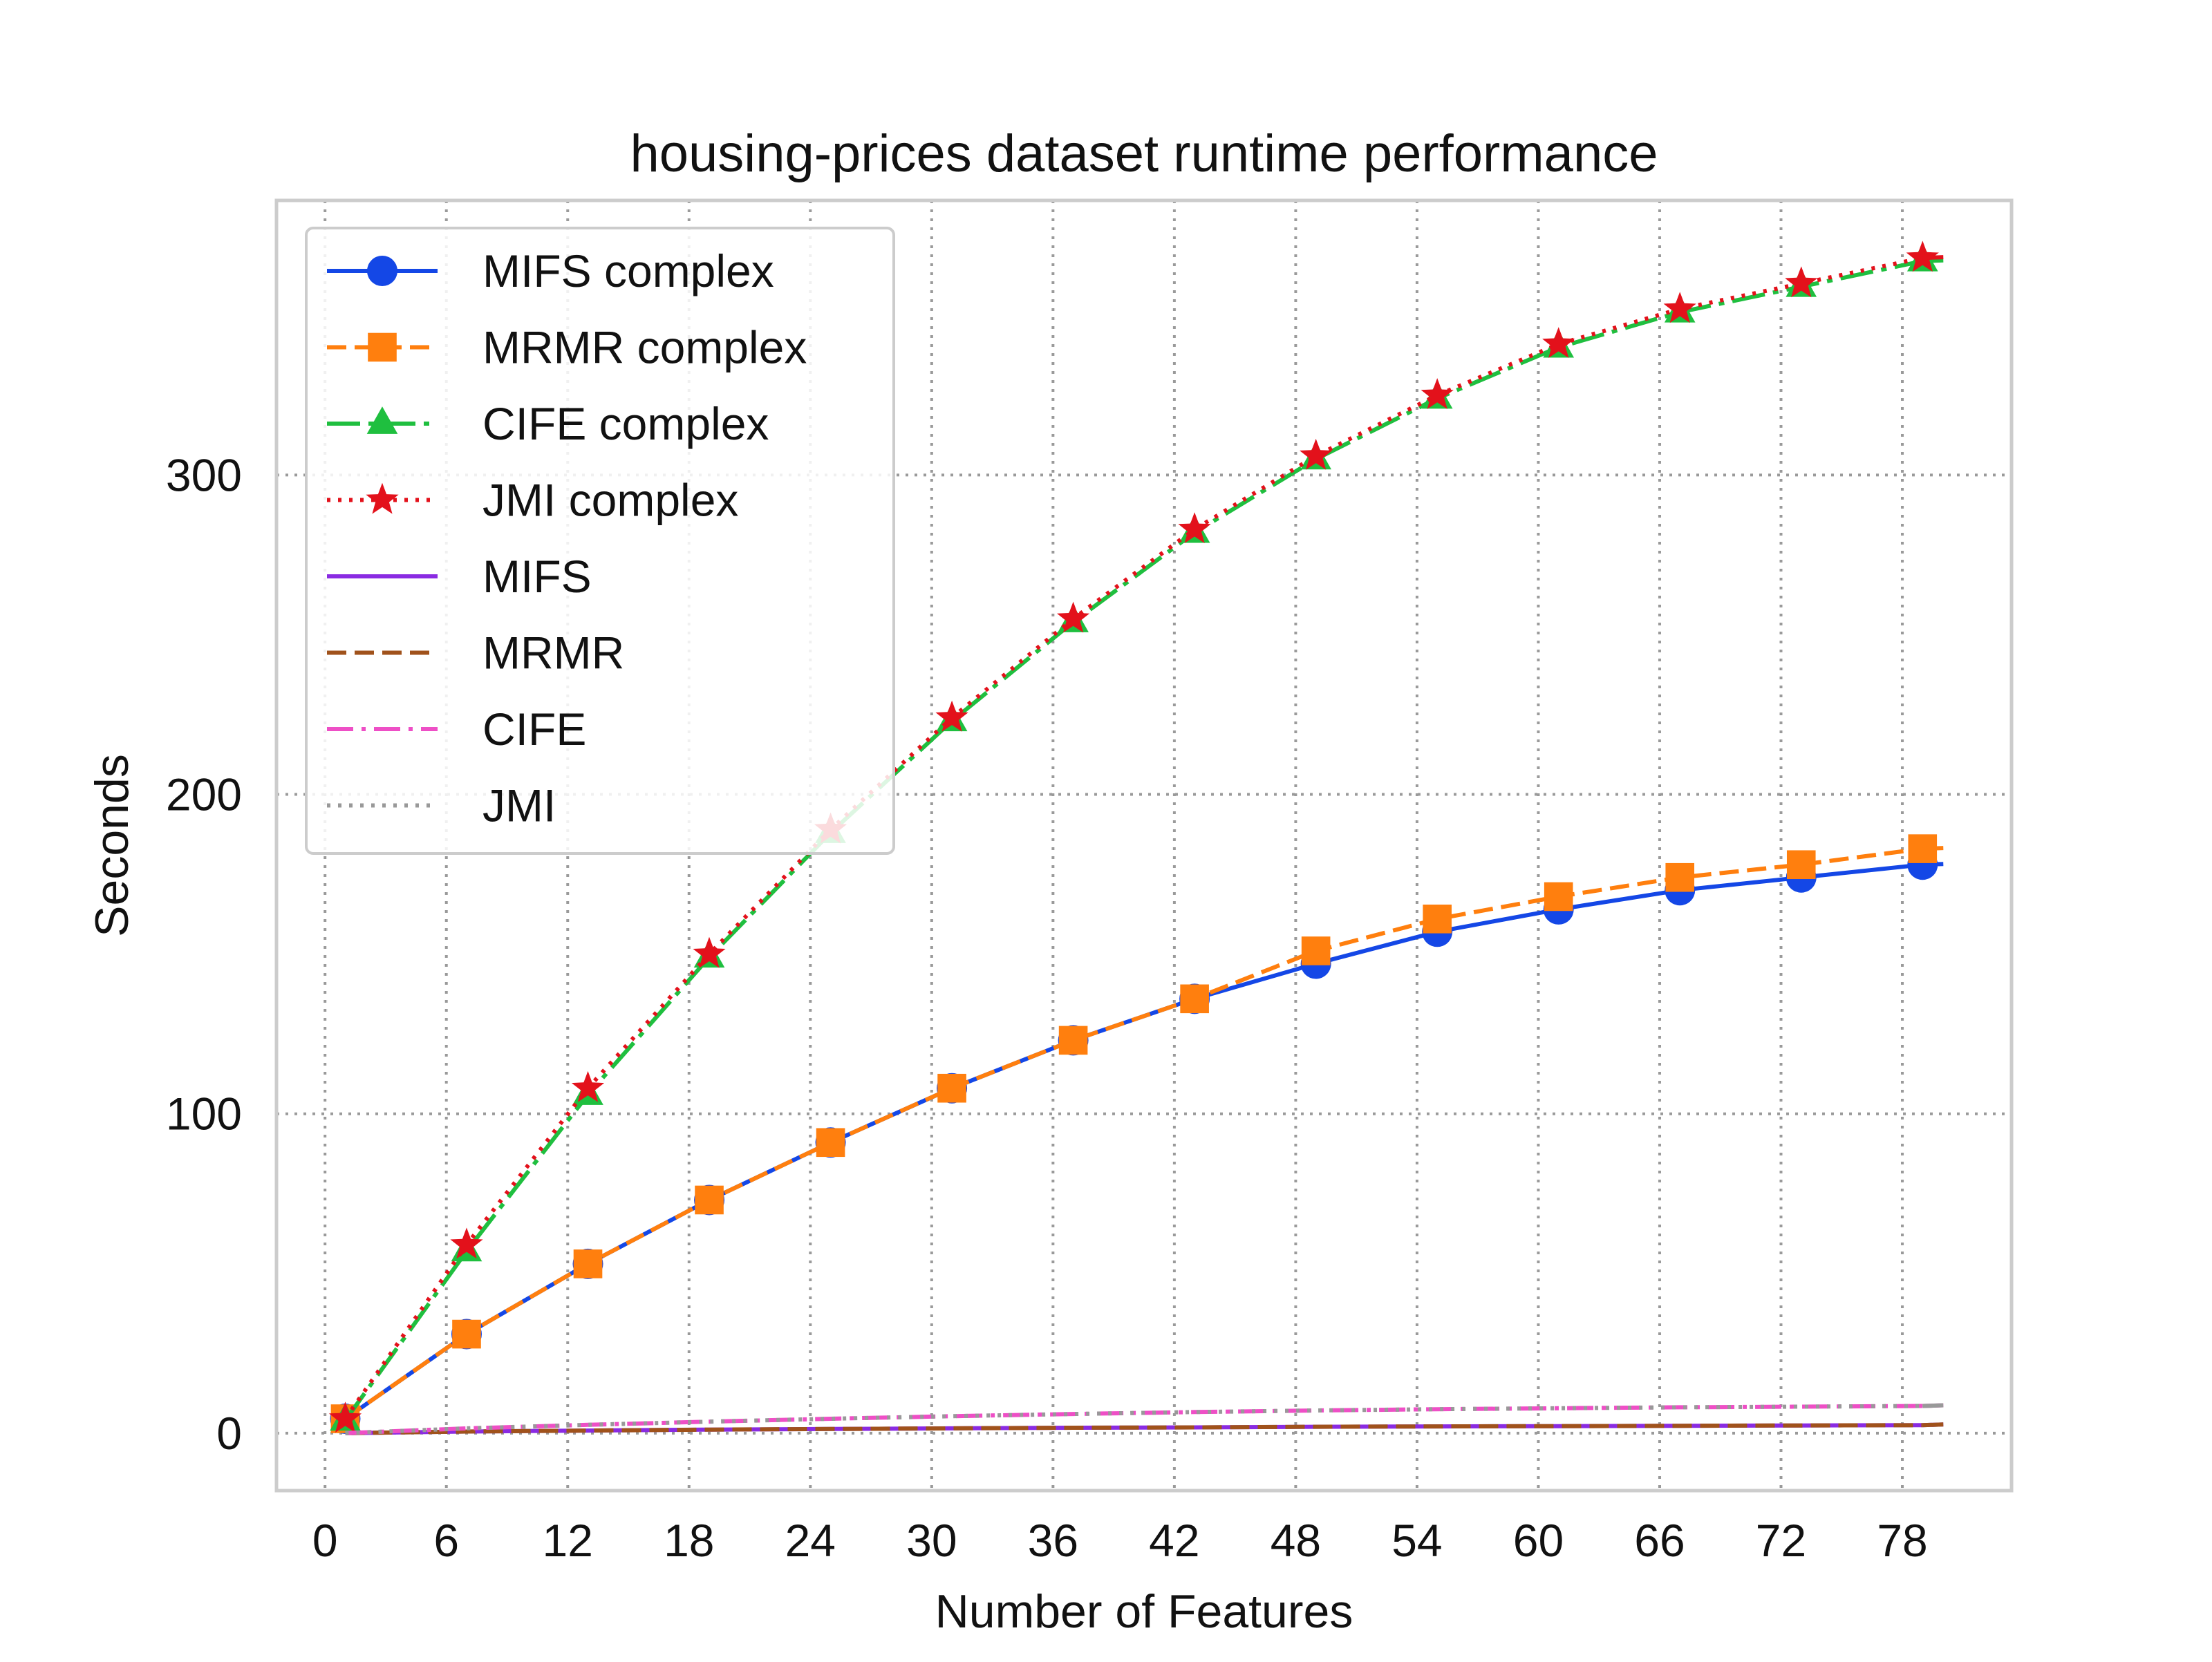 The width and height of the screenshot is (2212, 1662). I want to click on legend-label: MIFS complex, so click(628, 270).